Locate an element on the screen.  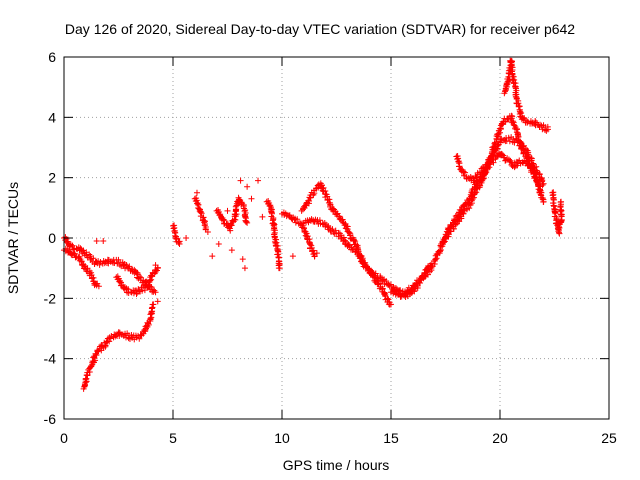
y-tick-label: 0 is located at coordinates (52, 238).